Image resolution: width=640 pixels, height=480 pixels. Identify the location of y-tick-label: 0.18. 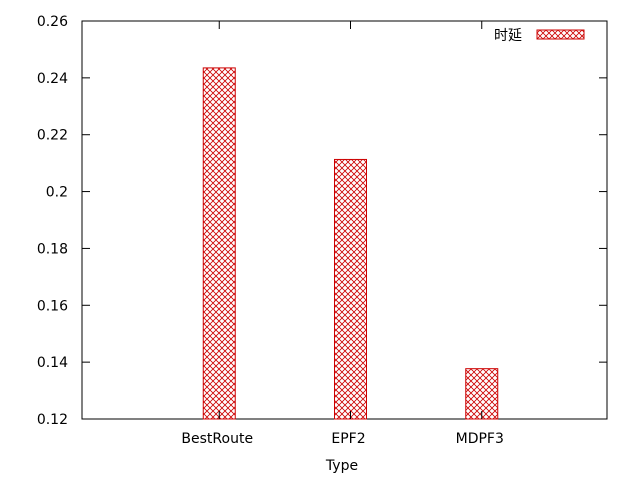
(52, 249).